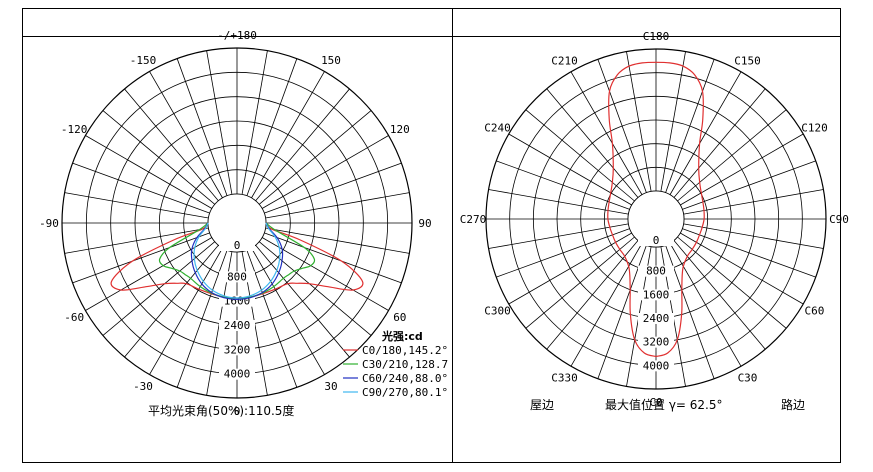  Describe the element at coordinates (656, 36) in the screenshot. I see `angle-label: C180` at that location.